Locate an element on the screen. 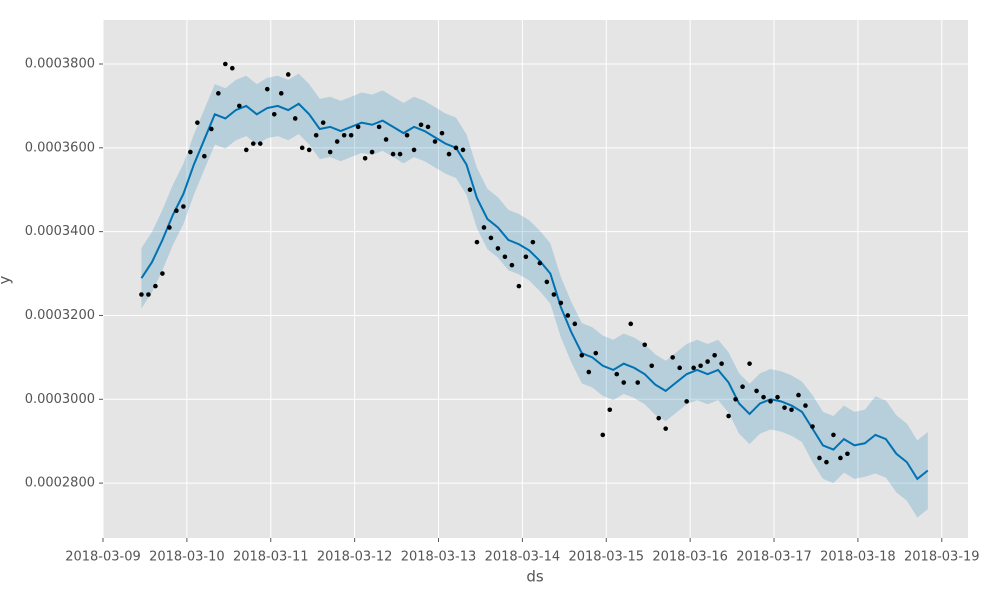  x-tick-label: 2018-03-11 is located at coordinates (271, 557).